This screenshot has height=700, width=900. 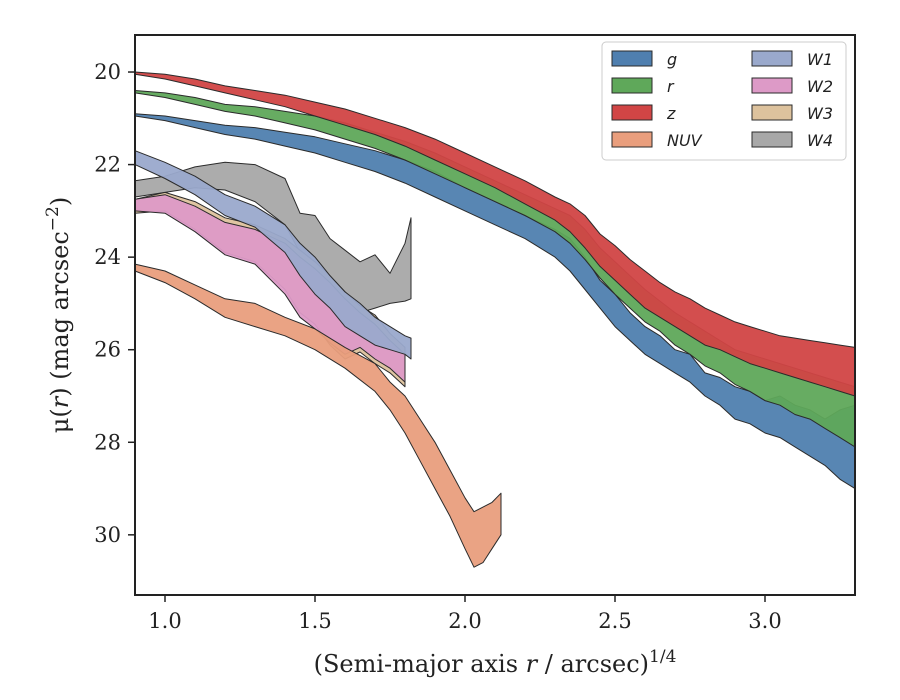 What do you see at coordinates (107, 535) in the screenshot?
I see `y-tick-label: 30` at bounding box center [107, 535].